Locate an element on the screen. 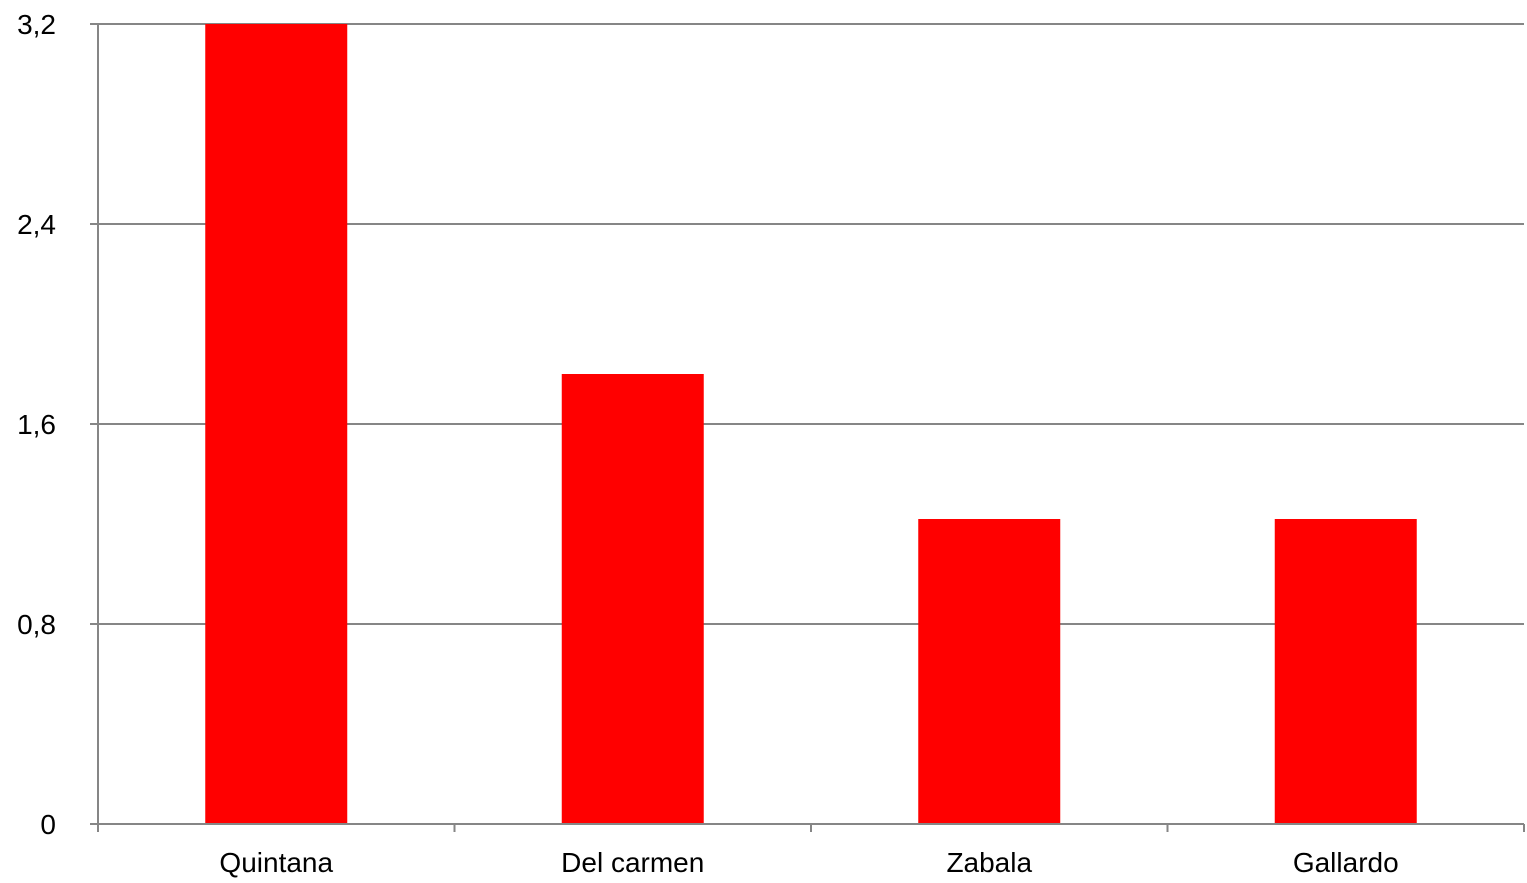  x-tick-label: Quintana is located at coordinates (276, 862).